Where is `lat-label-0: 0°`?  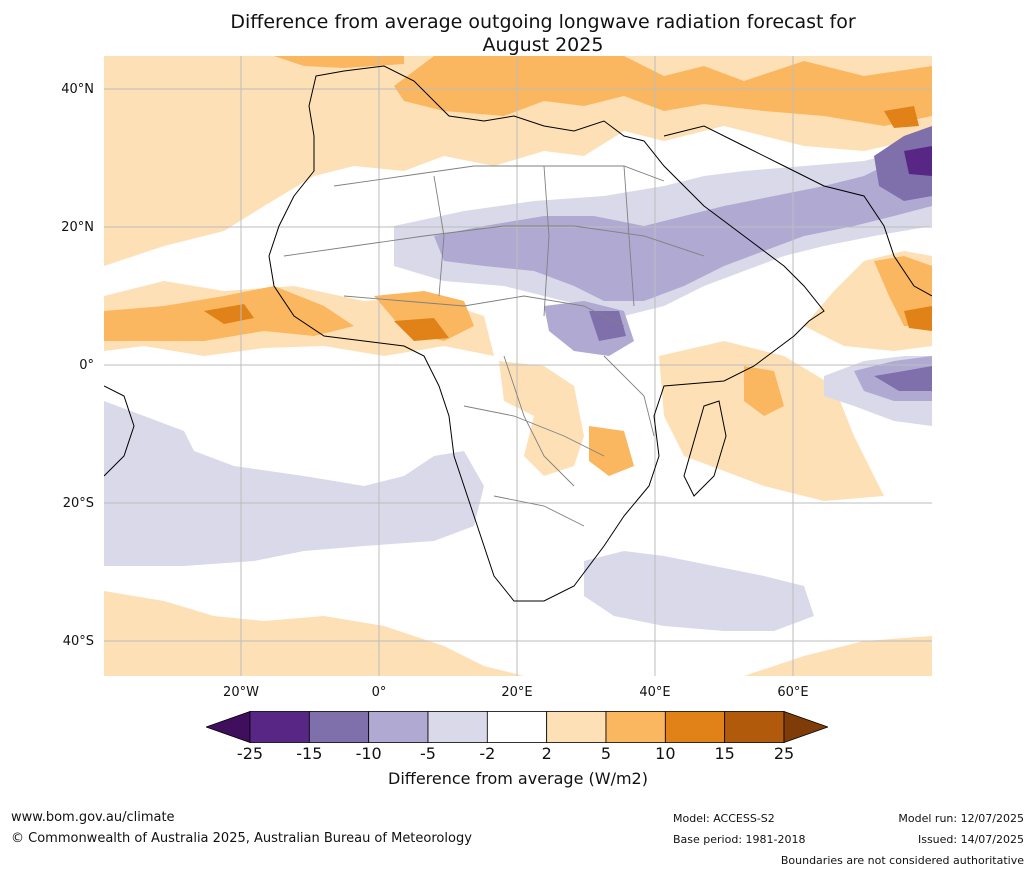 lat-label-0: 0° is located at coordinates (86, 365).